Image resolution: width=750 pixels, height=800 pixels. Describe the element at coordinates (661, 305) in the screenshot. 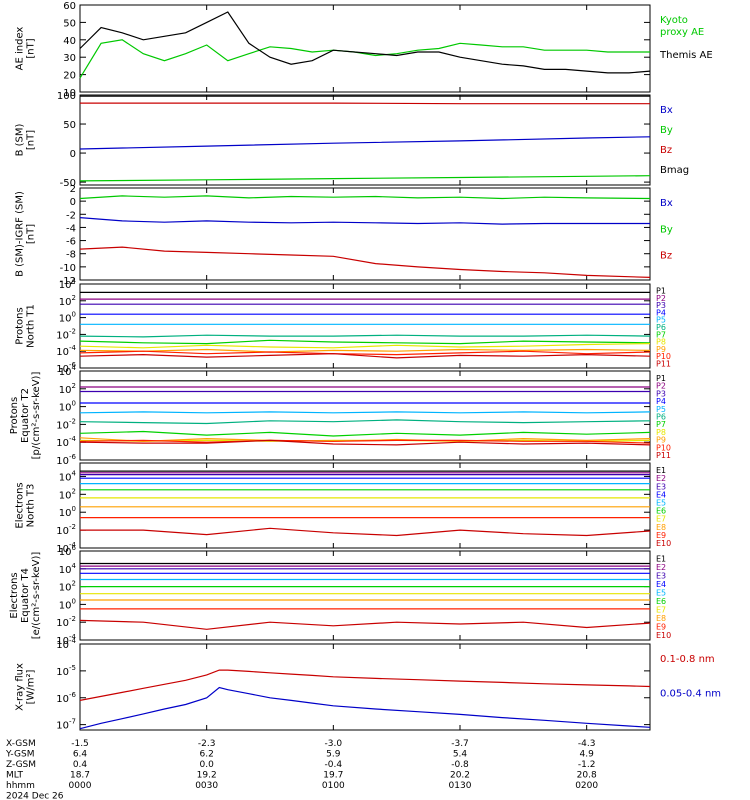

I see `legend-entry: P3` at that location.